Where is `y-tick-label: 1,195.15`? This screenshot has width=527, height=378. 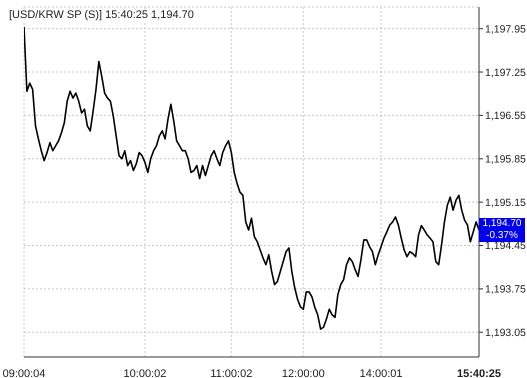 y-tick-label: 1,195.15 is located at coordinates (505, 202).